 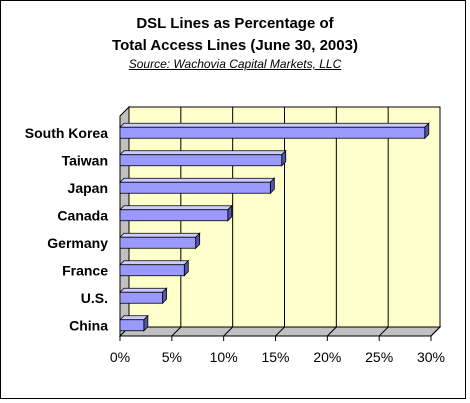 I want to click on bar-u-s, so click(x=141, y=297).